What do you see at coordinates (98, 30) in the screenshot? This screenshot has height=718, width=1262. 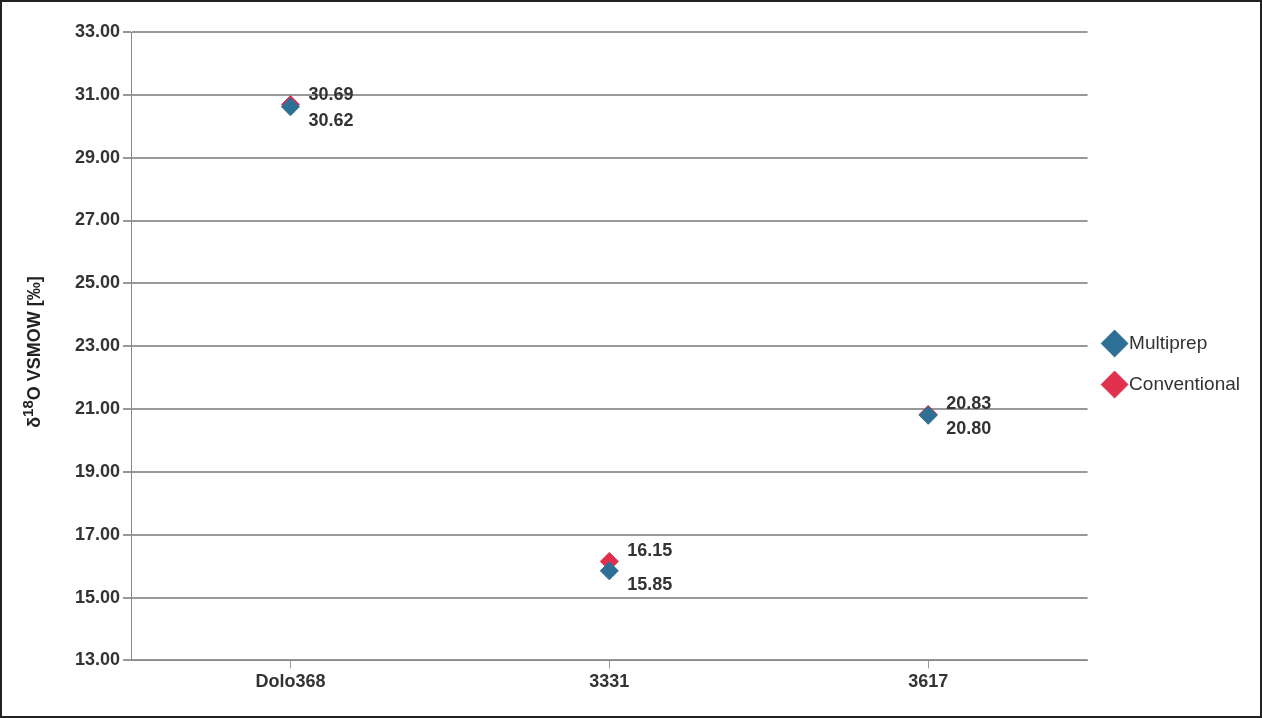 I see `y-tick-label: 33.00` at bounding box center [98, 30].